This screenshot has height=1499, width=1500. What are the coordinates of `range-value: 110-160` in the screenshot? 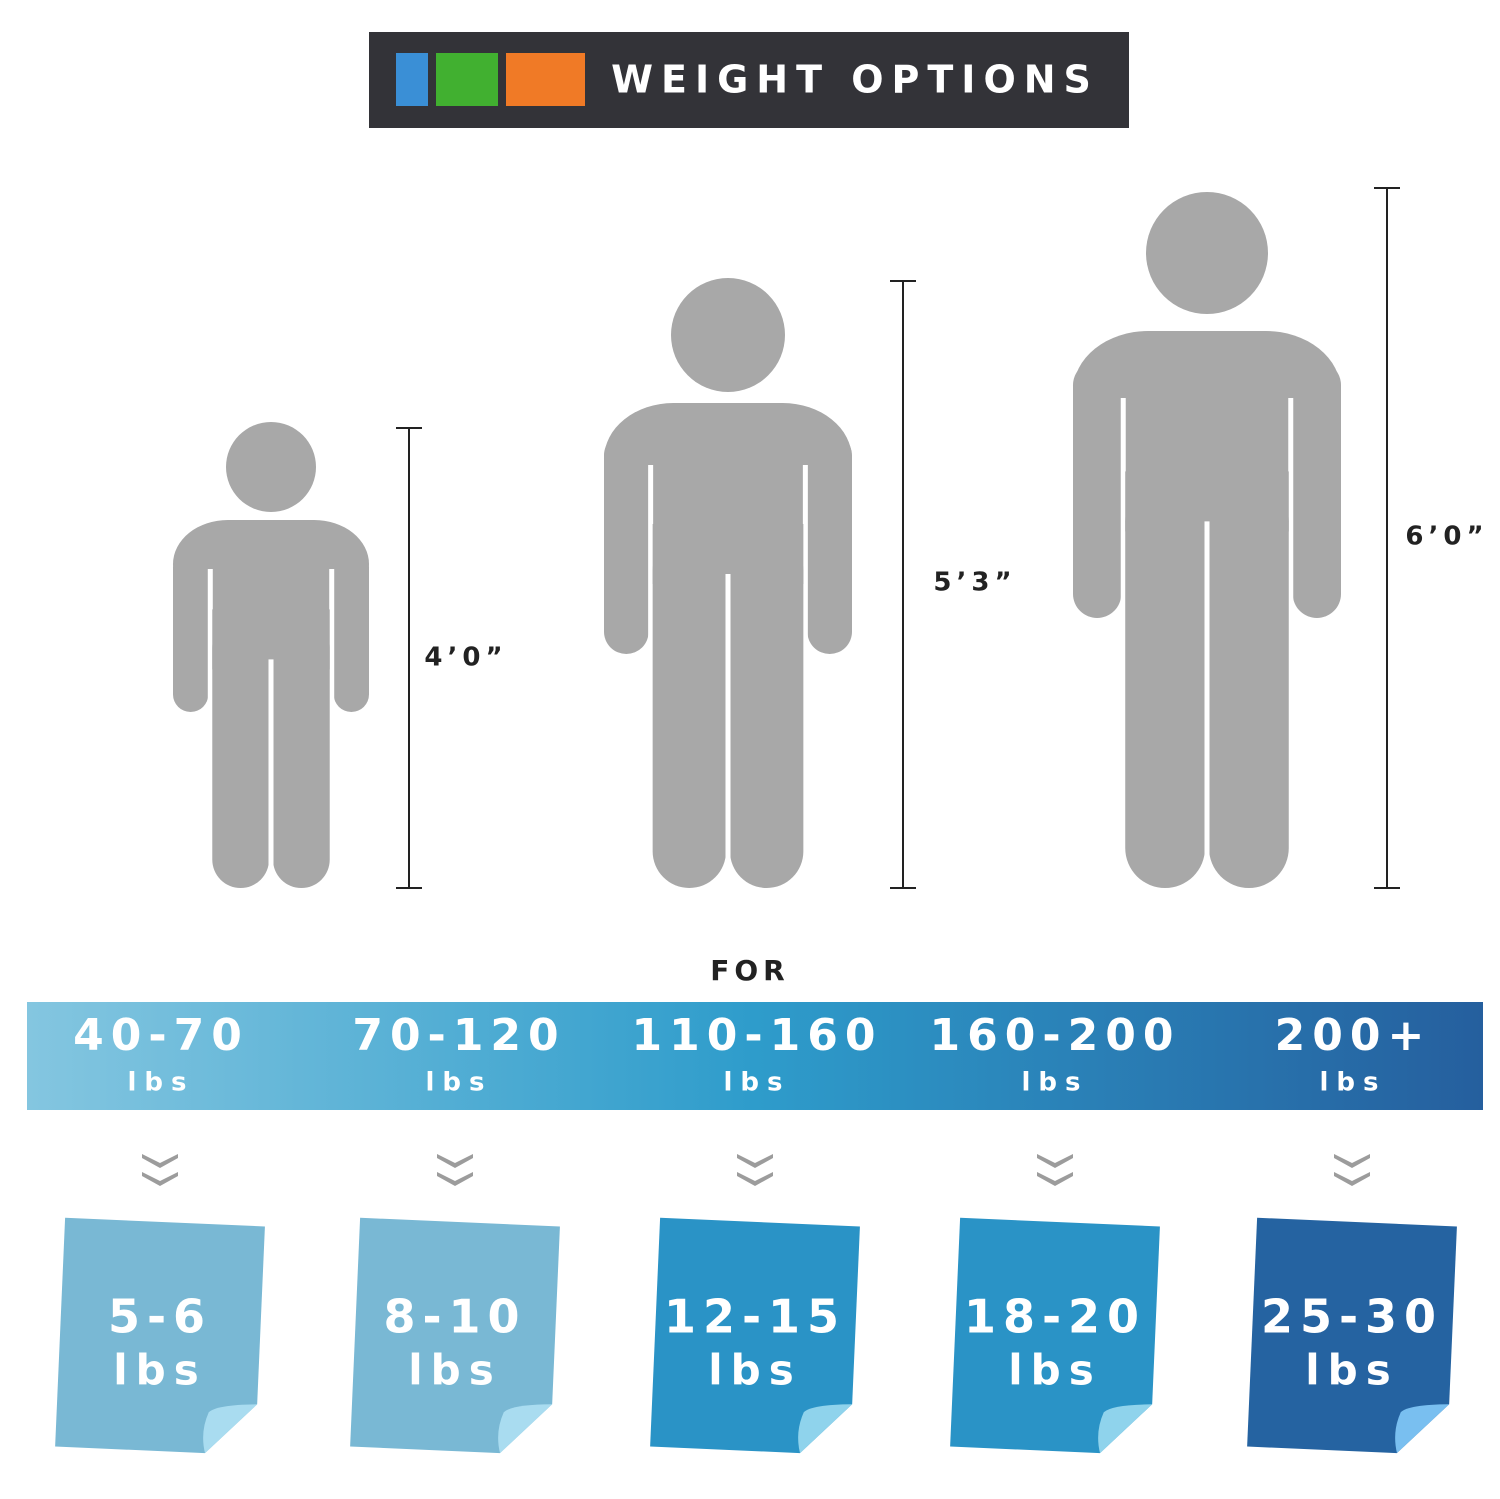 It's located at (757, 1035).